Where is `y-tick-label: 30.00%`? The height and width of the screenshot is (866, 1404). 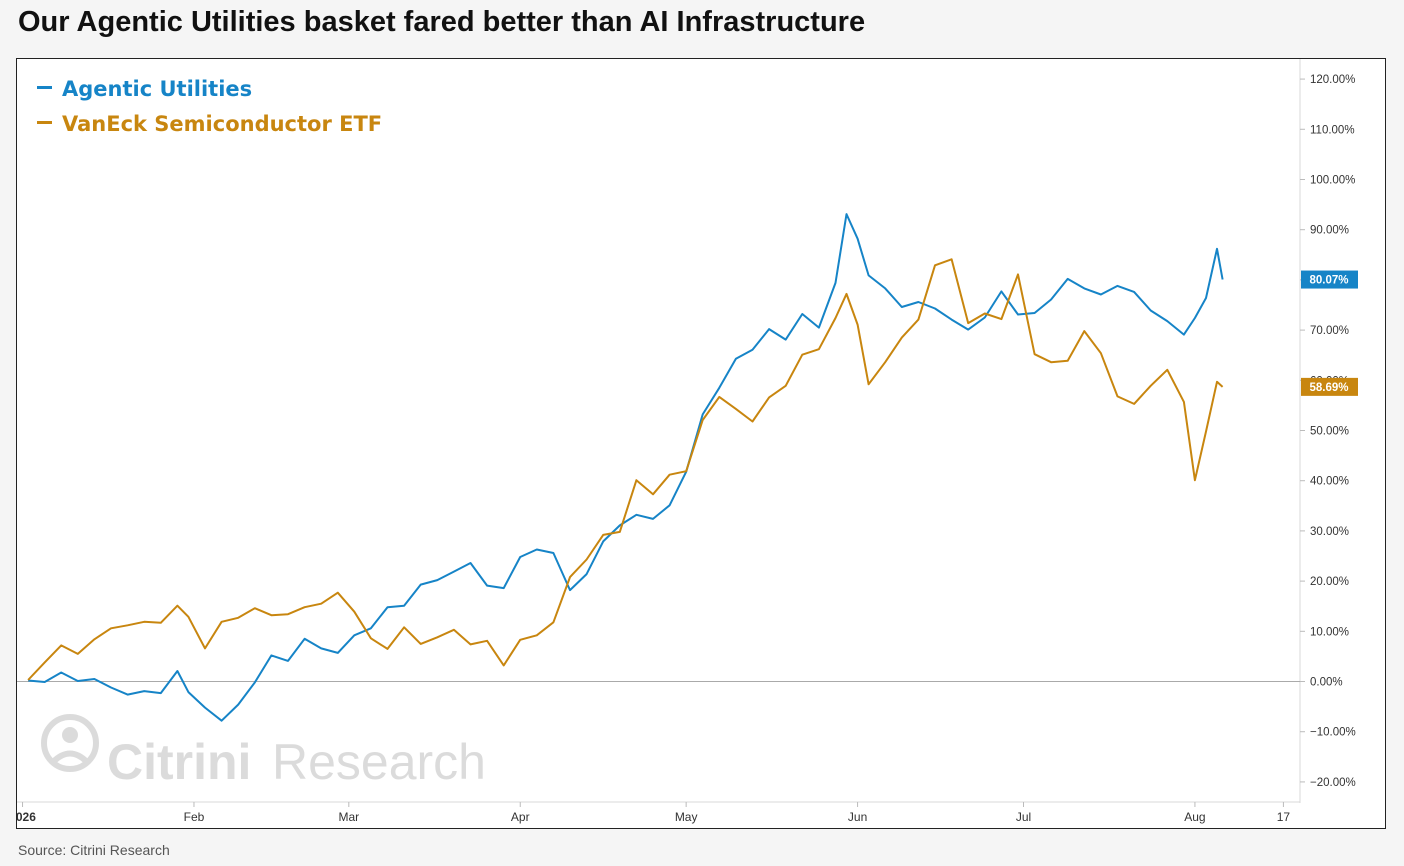
y-tick-label: 30.00% is located at coordinates (1329, 532).